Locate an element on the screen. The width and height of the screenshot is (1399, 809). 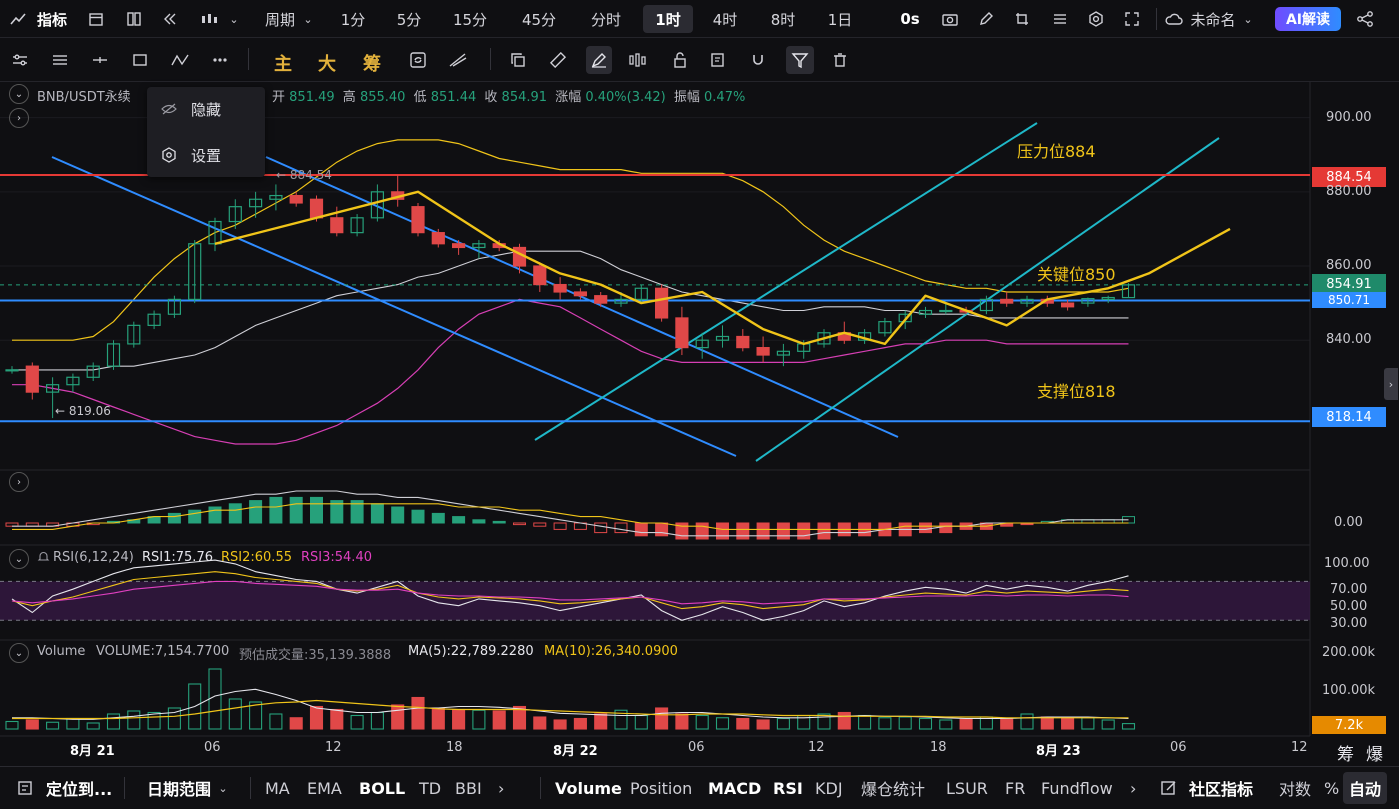
community-indicators: 社区指标 is located at coordinates (1221, 789).